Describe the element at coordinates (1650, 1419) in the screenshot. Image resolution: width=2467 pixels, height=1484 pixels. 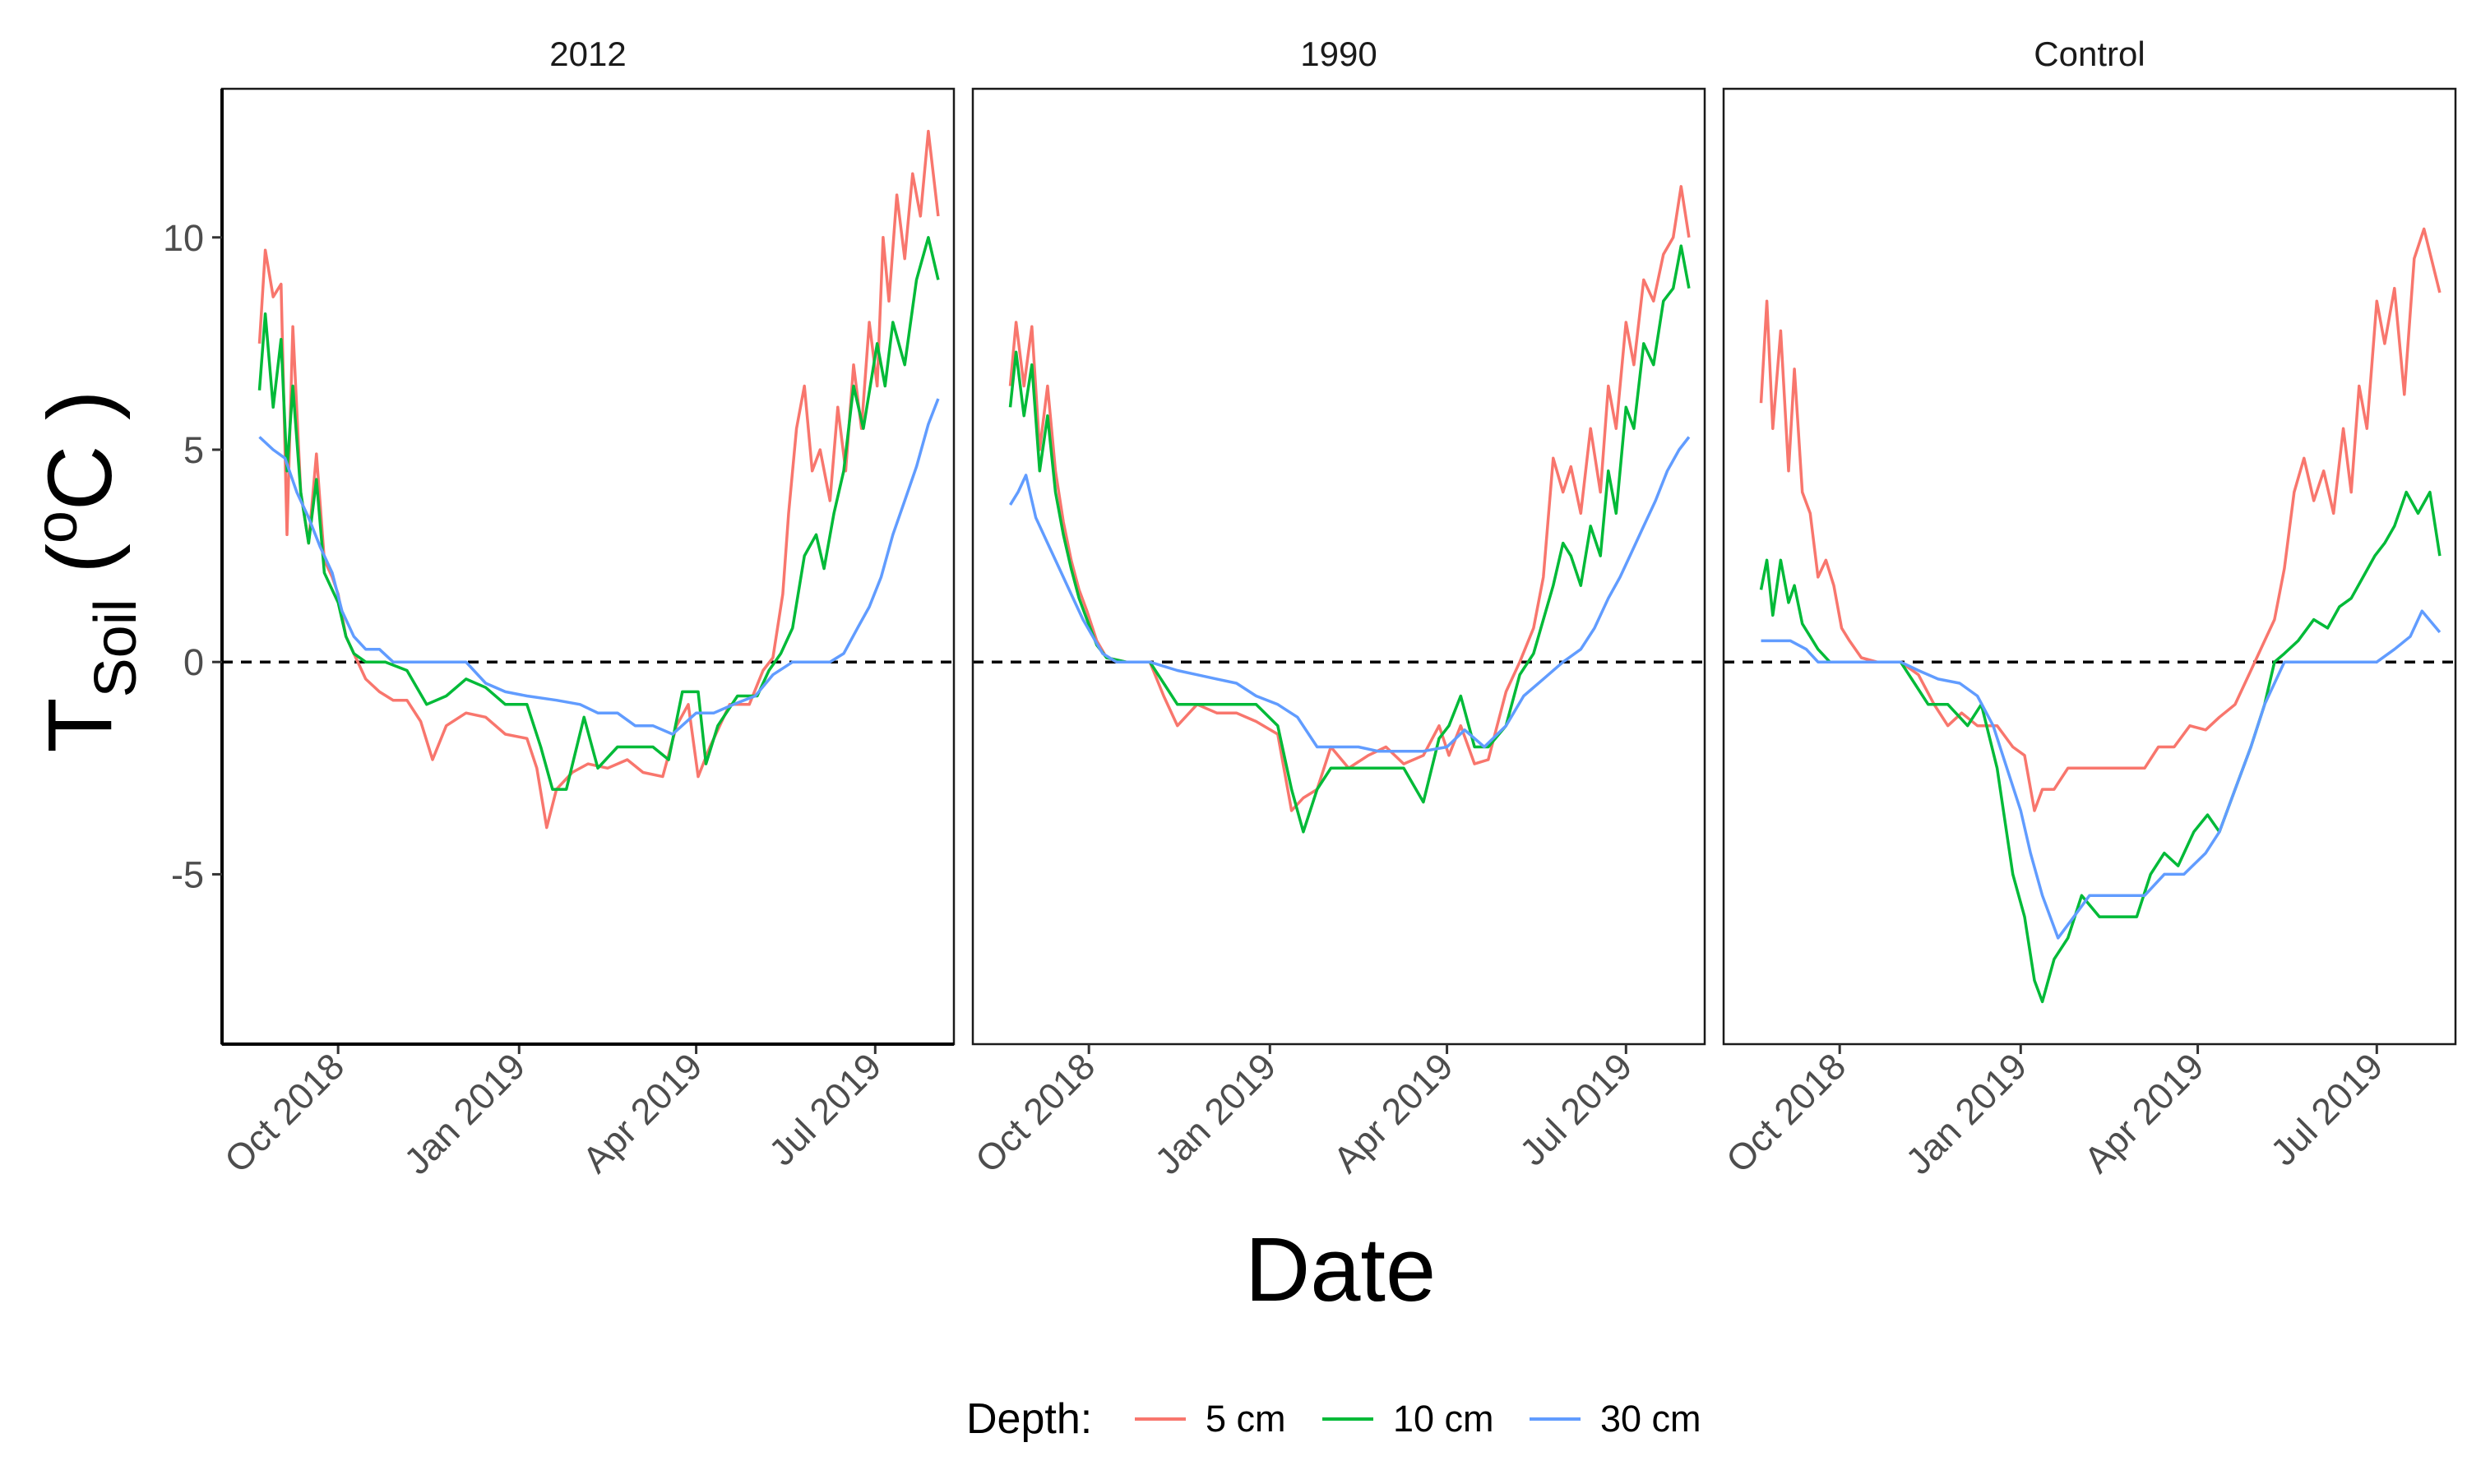
I see `legend-label: 30 cm` at that location.